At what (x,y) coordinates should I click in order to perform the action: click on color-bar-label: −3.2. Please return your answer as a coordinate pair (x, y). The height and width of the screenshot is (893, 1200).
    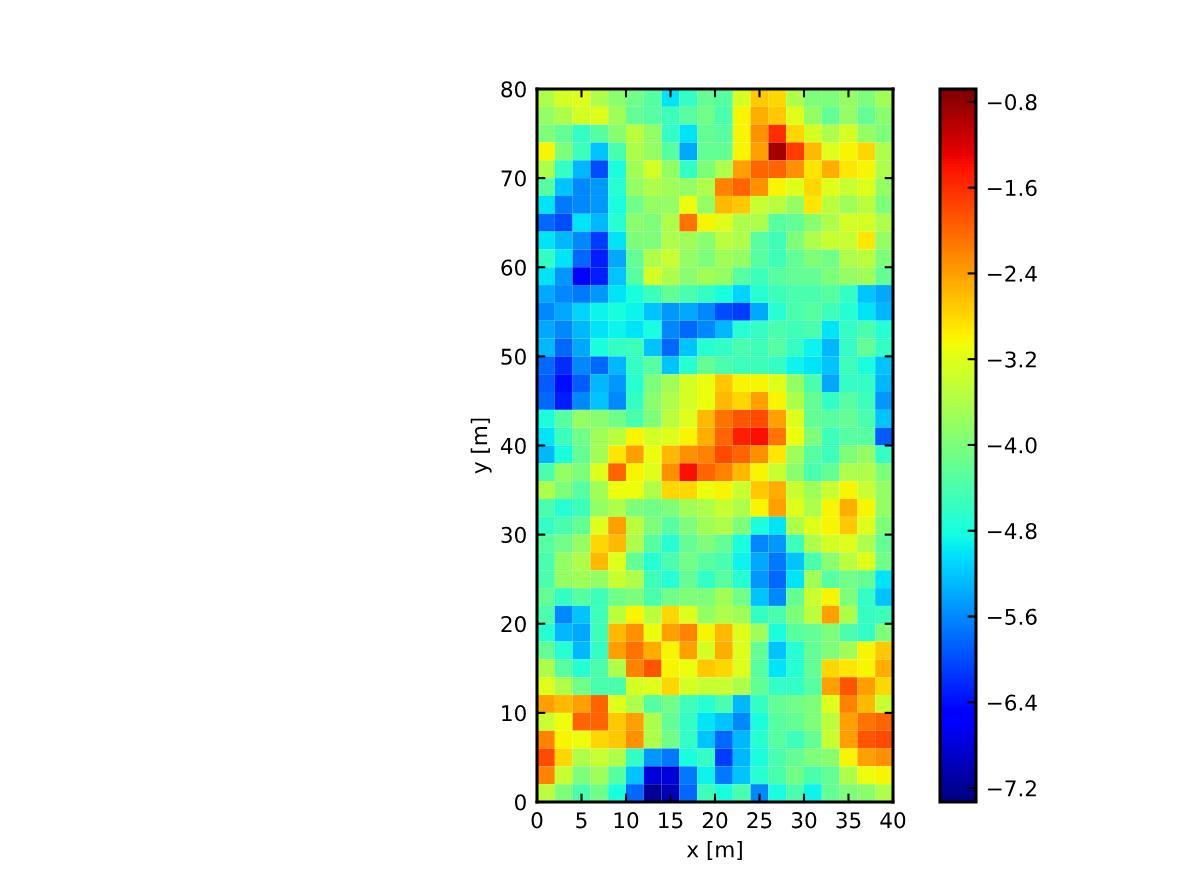
    Looking at the image, I should click on (1012, 359).